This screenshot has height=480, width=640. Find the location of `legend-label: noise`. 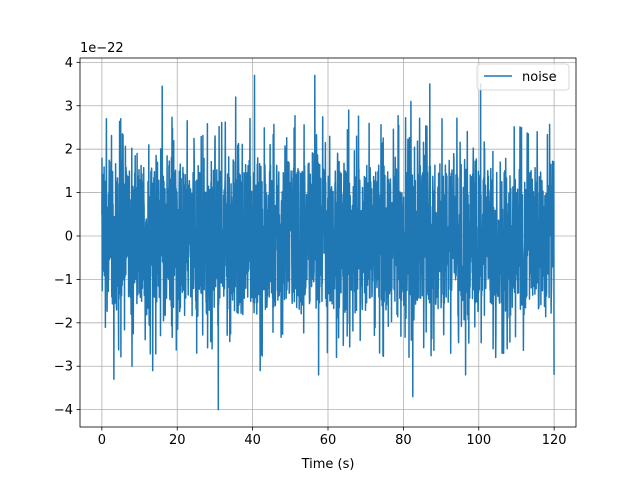

legend-label: noise is located at coordinates (539, 77).